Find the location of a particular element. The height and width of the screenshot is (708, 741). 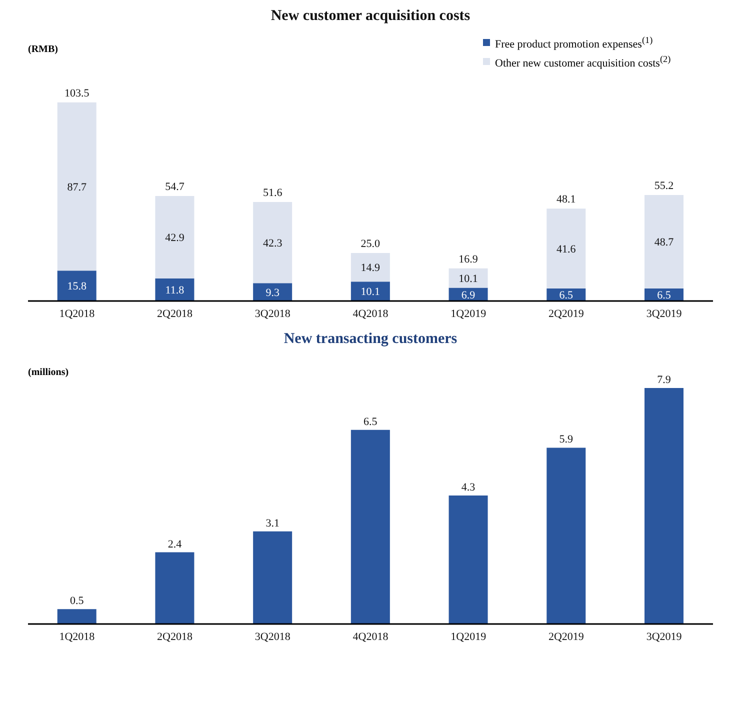

data-label: 7.9 is located at coordinates (664, 380).